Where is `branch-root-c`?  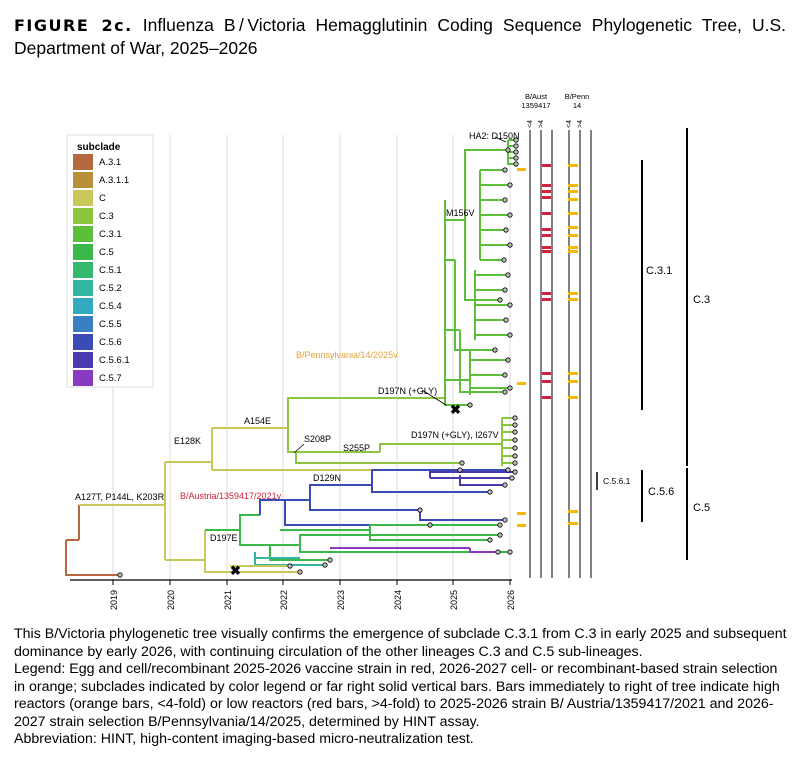 branch-root-c is located at coordinates (122, 511).